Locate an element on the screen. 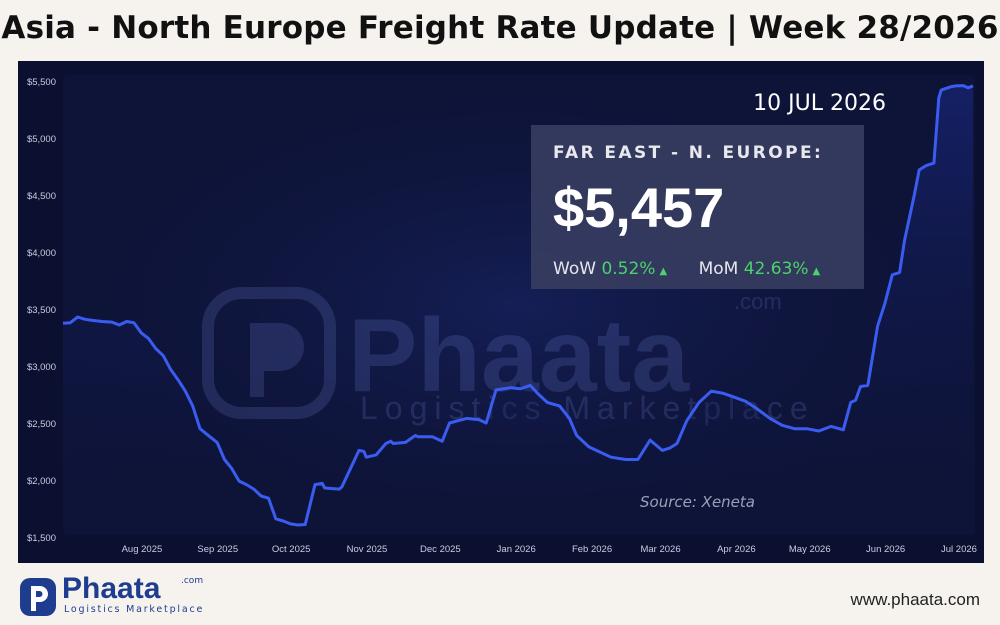  y-tick-label: $5,000 is located at coordinates (41, 139).